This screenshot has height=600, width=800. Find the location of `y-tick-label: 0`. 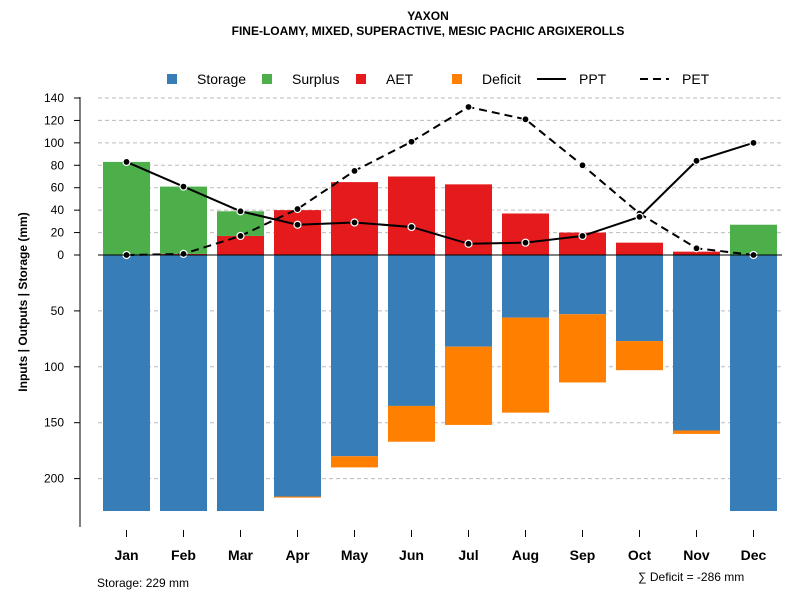

y-tick-label: 0 is located at coordinates (60, 255).